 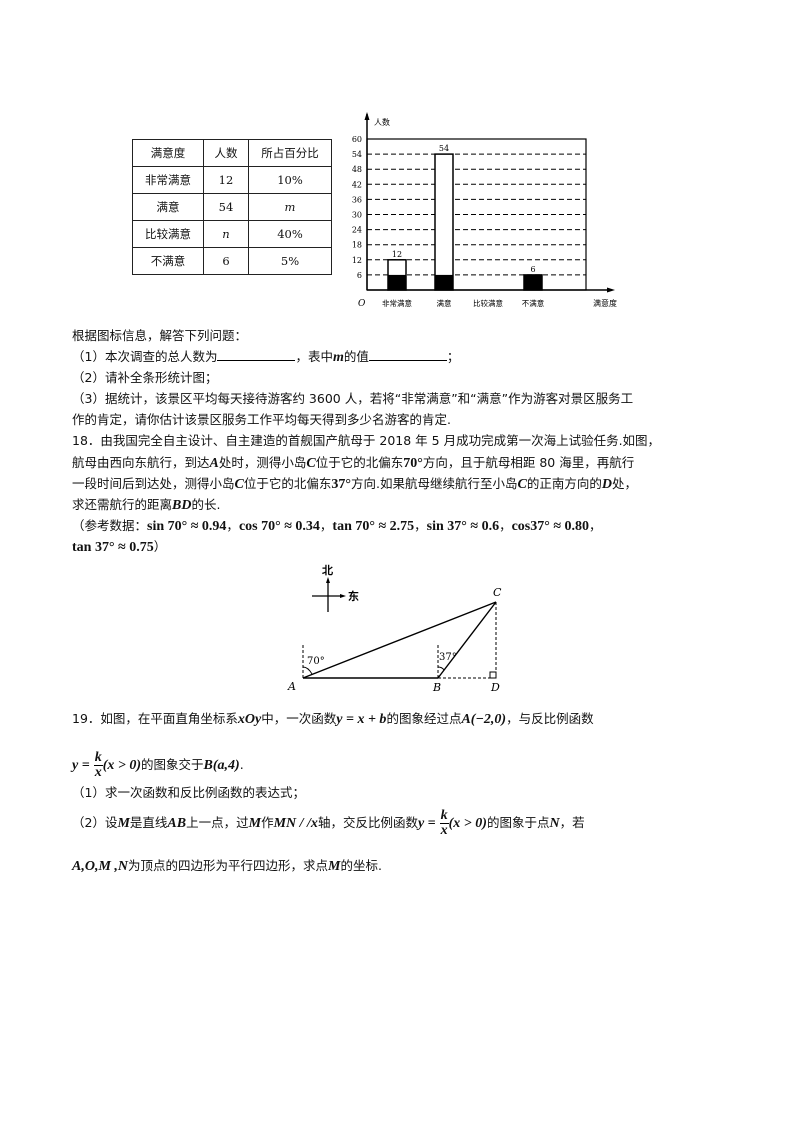 I want to click on point-D-label: D, so click(x=495, y=687).